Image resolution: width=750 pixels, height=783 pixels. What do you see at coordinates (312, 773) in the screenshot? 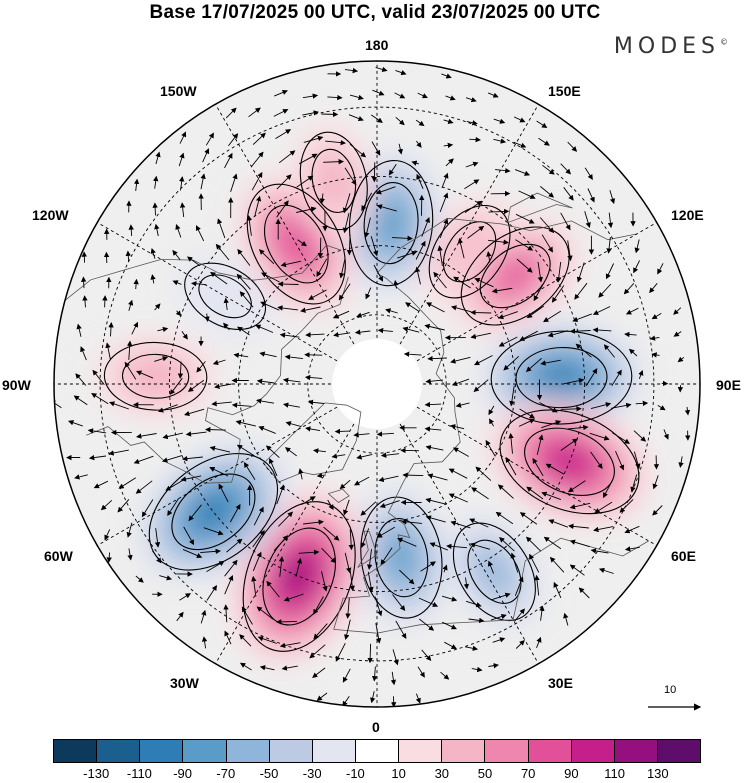
I see `colorbar-tick: -30` at bounding box center [312, 773].